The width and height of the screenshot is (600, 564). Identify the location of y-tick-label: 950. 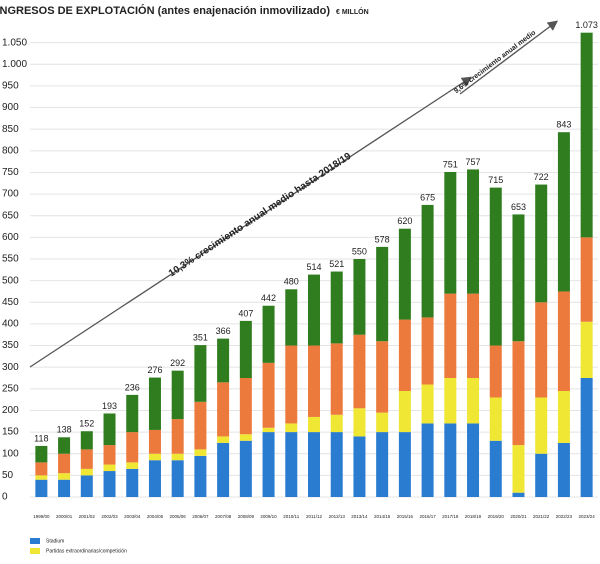
(10, 86).